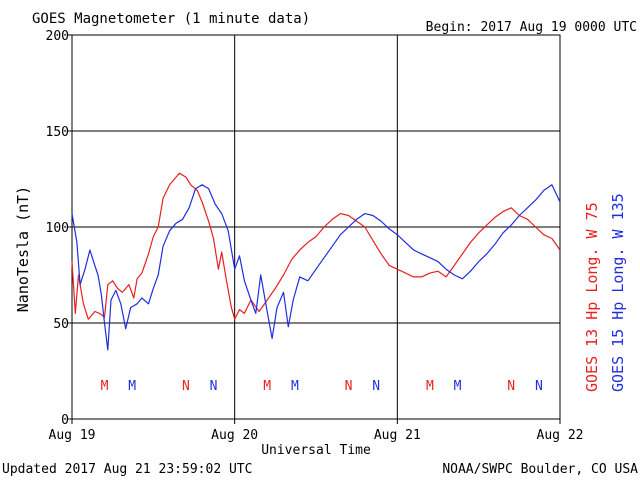 Image resolution: width=640 pixels, height=480 pixels. I want to click on y-tick-label: 0, so click(65, 420).